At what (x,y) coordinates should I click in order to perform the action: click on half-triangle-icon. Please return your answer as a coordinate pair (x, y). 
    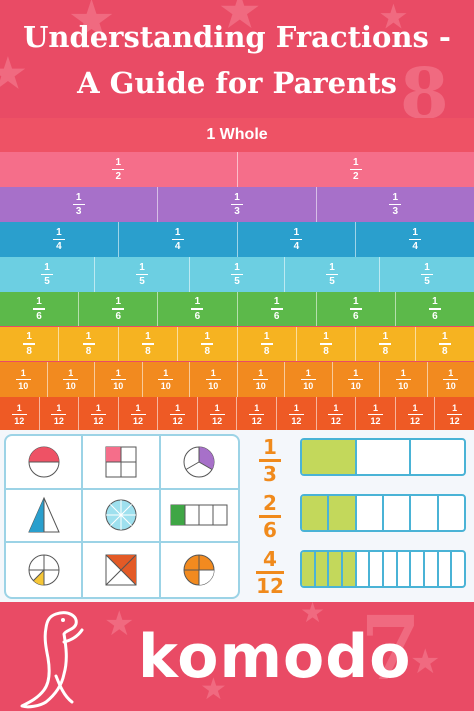
    Looking at the image, I should click on (43, 515).